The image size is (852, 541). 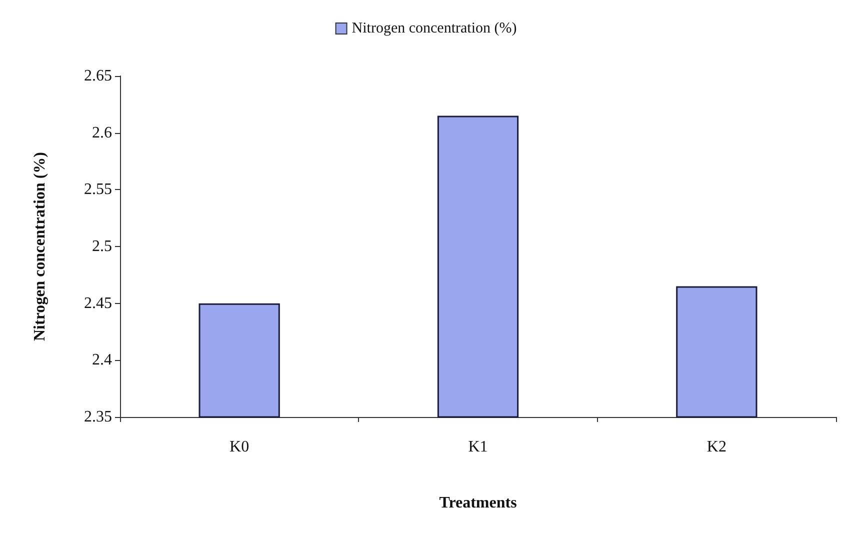 I want to click on legend-label: Nitrogen concentration (%), so click(x=434, y=28).